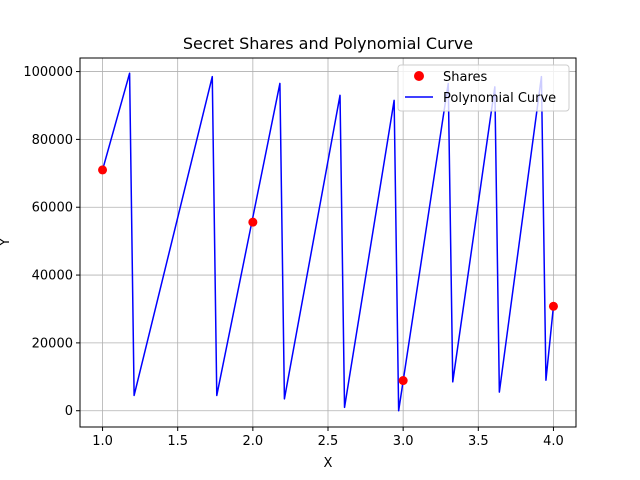 The height and width of the screenshot is (480, 640). Describe the element at coordinates (52, 276) in the screenshot. I see `y-tick-label: 40000` at that location.